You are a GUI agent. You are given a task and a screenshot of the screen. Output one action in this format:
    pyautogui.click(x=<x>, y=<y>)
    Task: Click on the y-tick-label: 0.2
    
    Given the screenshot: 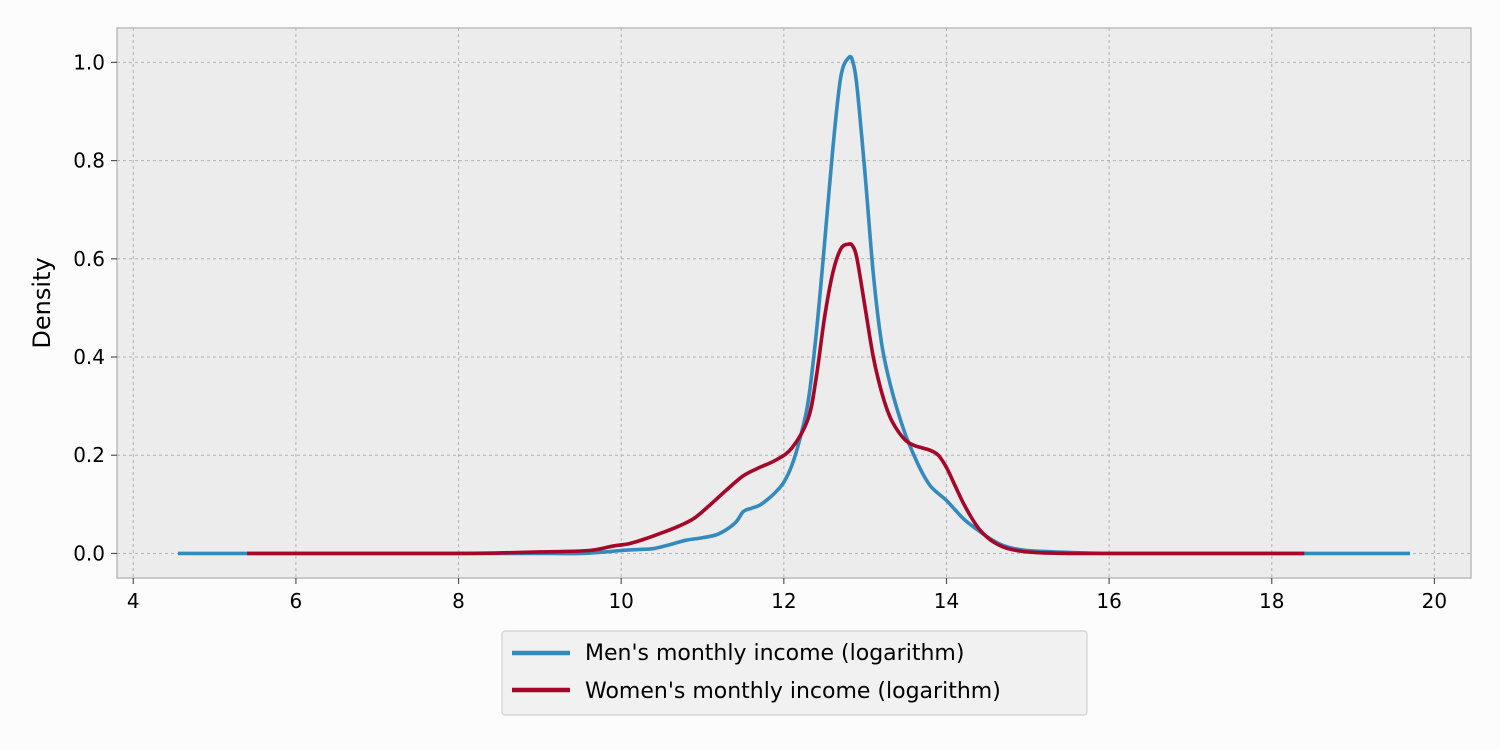 What is the action you would take?
    pyautogui.click(x=89, y=455)
    